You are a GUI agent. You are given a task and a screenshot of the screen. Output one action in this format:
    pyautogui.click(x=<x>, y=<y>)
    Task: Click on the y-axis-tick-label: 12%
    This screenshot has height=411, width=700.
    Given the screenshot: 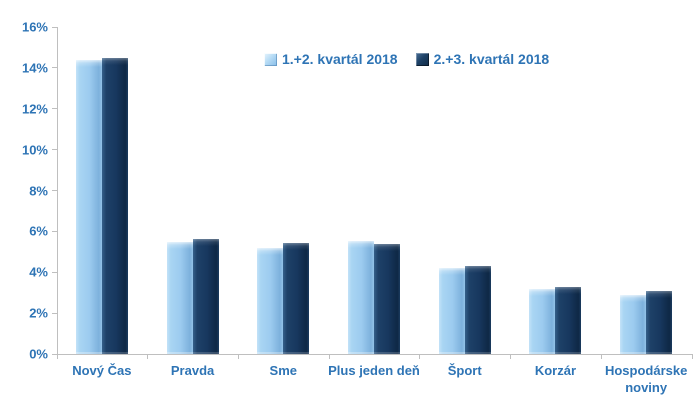 What is the action you would take?
    pyautogui.click(x=34, y=109)
    